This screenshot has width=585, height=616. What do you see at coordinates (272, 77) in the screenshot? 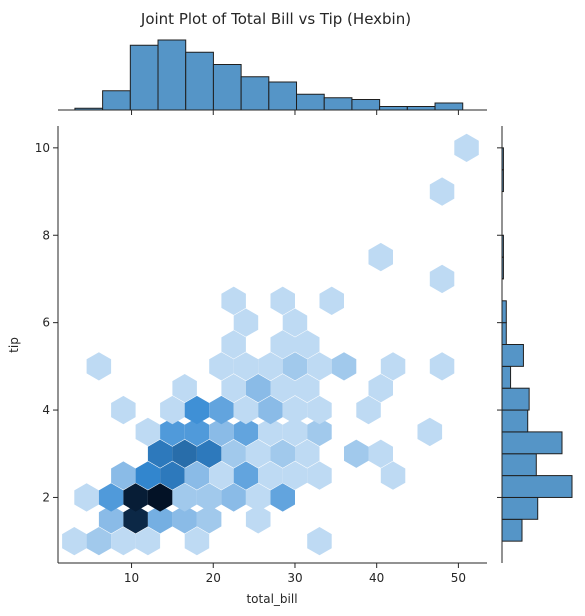
I see `marginal-x-histogram` at bounding box center [272, 77].